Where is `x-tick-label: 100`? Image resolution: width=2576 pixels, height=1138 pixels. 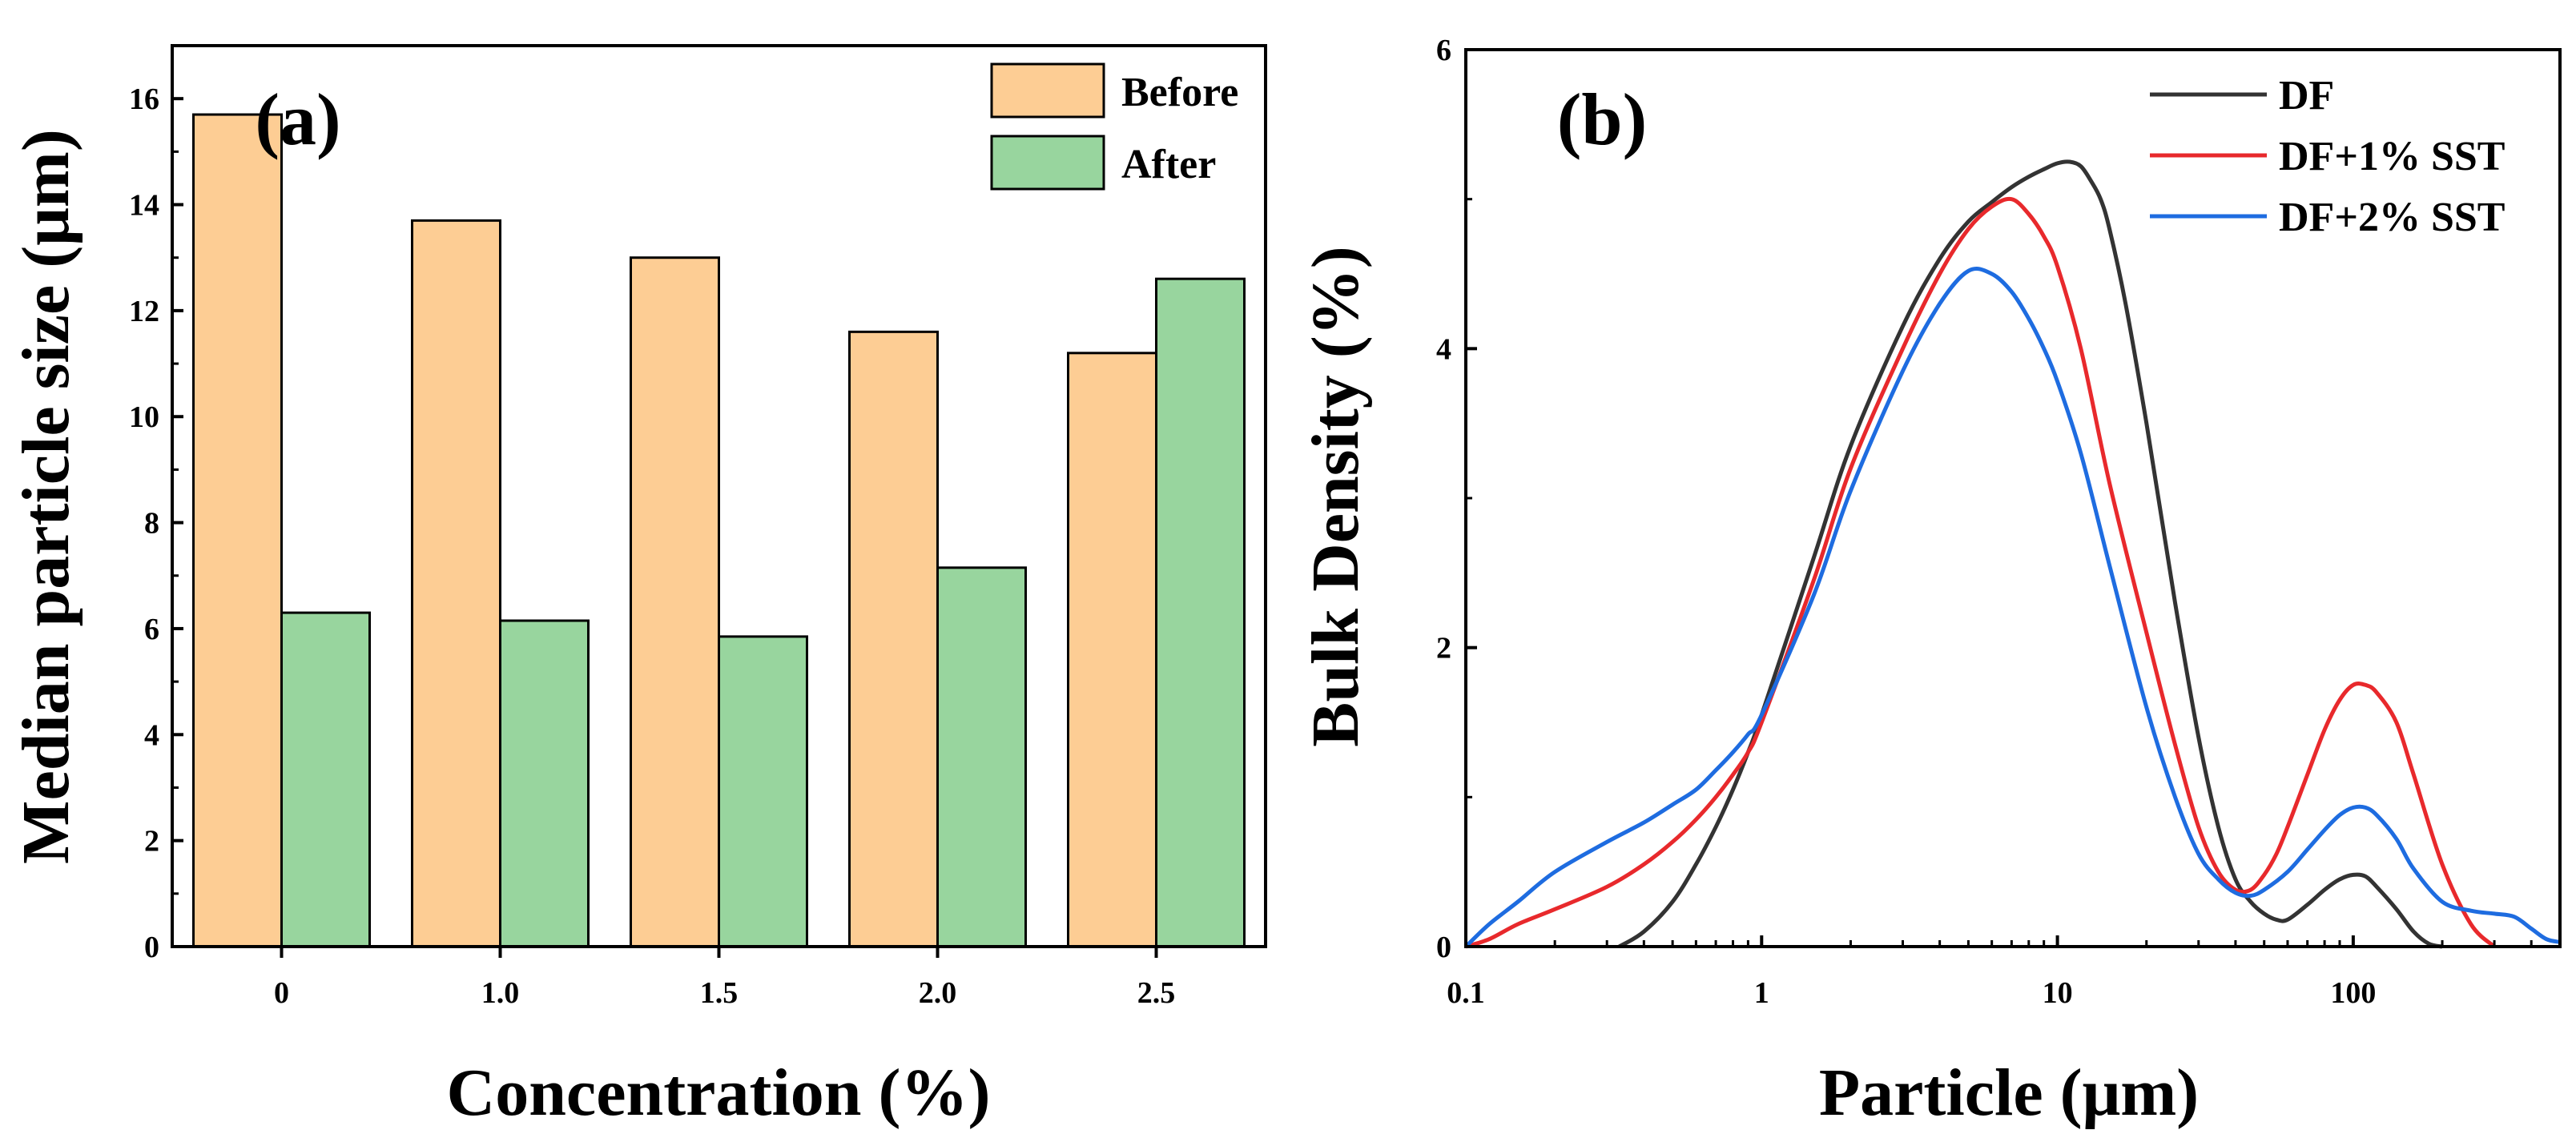
x-tick-label: 100 is located at coordinates (2353, 993).